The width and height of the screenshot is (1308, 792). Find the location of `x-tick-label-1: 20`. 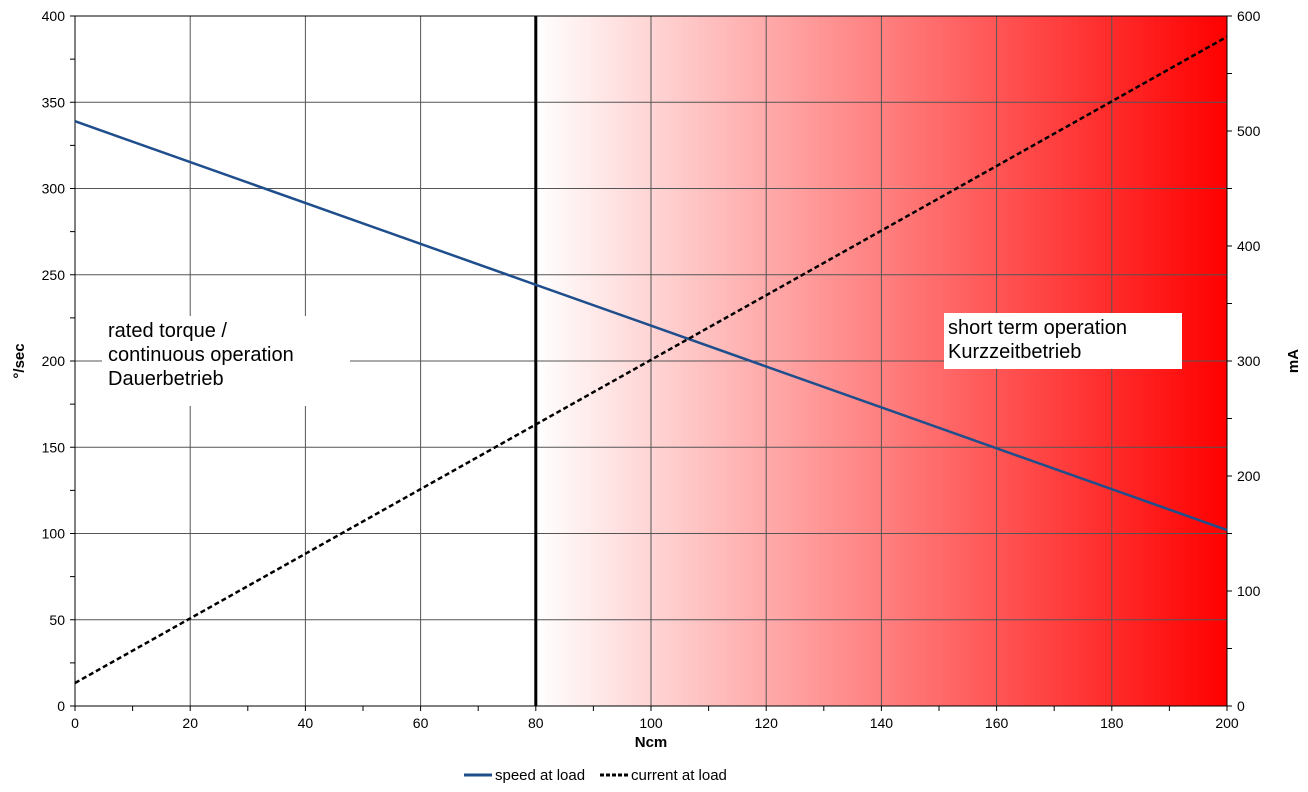

x-tick-label-1: 20 is located at coordinates (190, 723).